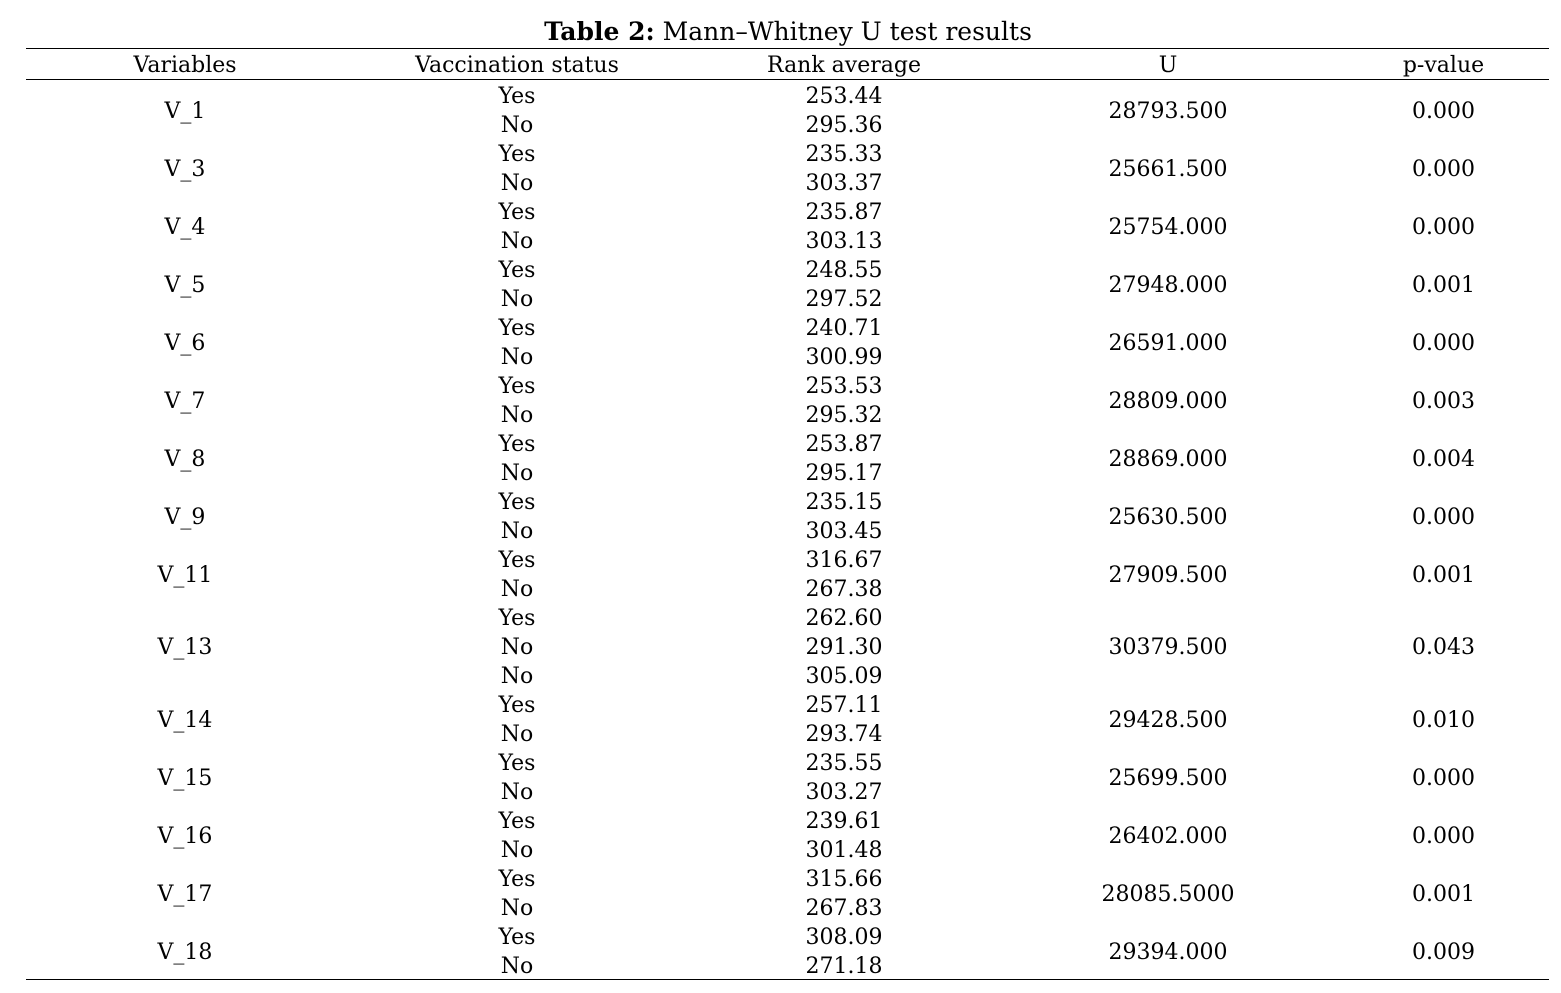 The height and width of the screenshot is (993, 1561). I want to click on row-u-value: 27948.000, so click(1168, 285).